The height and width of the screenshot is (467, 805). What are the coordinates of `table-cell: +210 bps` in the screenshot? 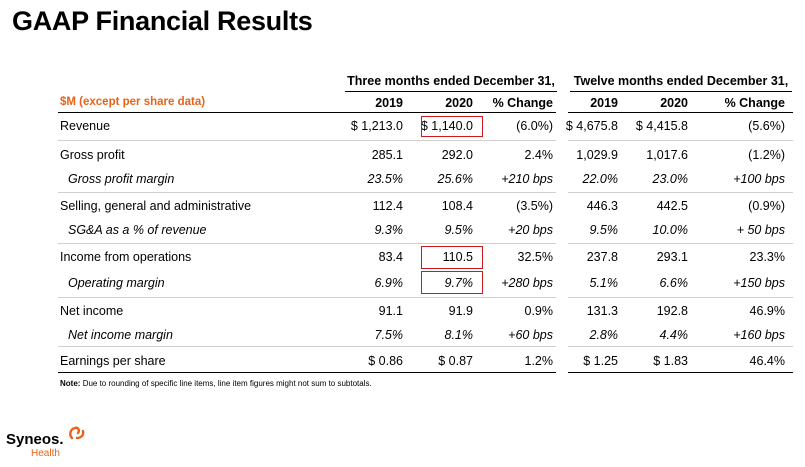 It's located at (527, 179).